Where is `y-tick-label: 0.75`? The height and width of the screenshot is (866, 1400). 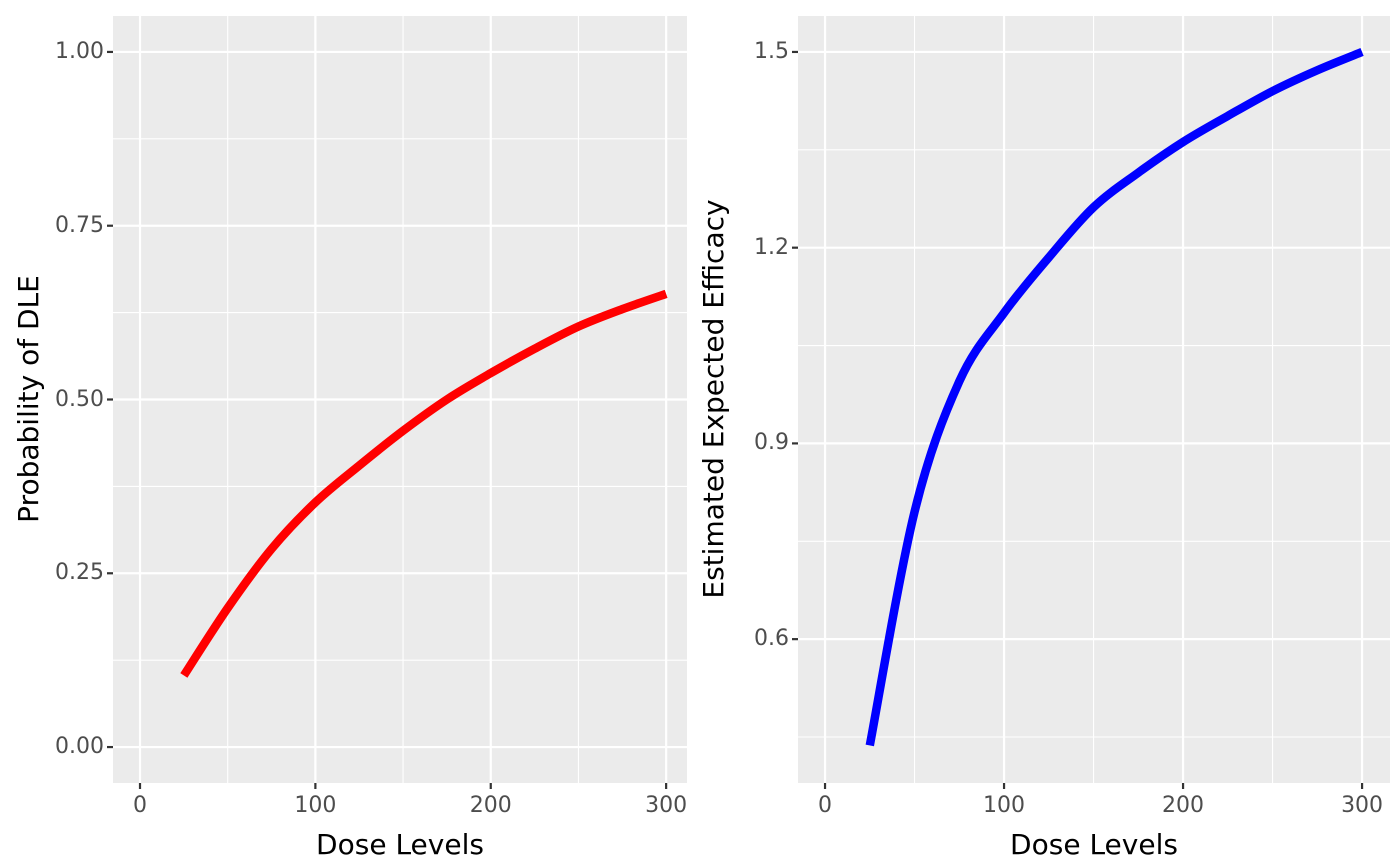
y-tick-label: 0.75 is located at coordinates (79, 225).